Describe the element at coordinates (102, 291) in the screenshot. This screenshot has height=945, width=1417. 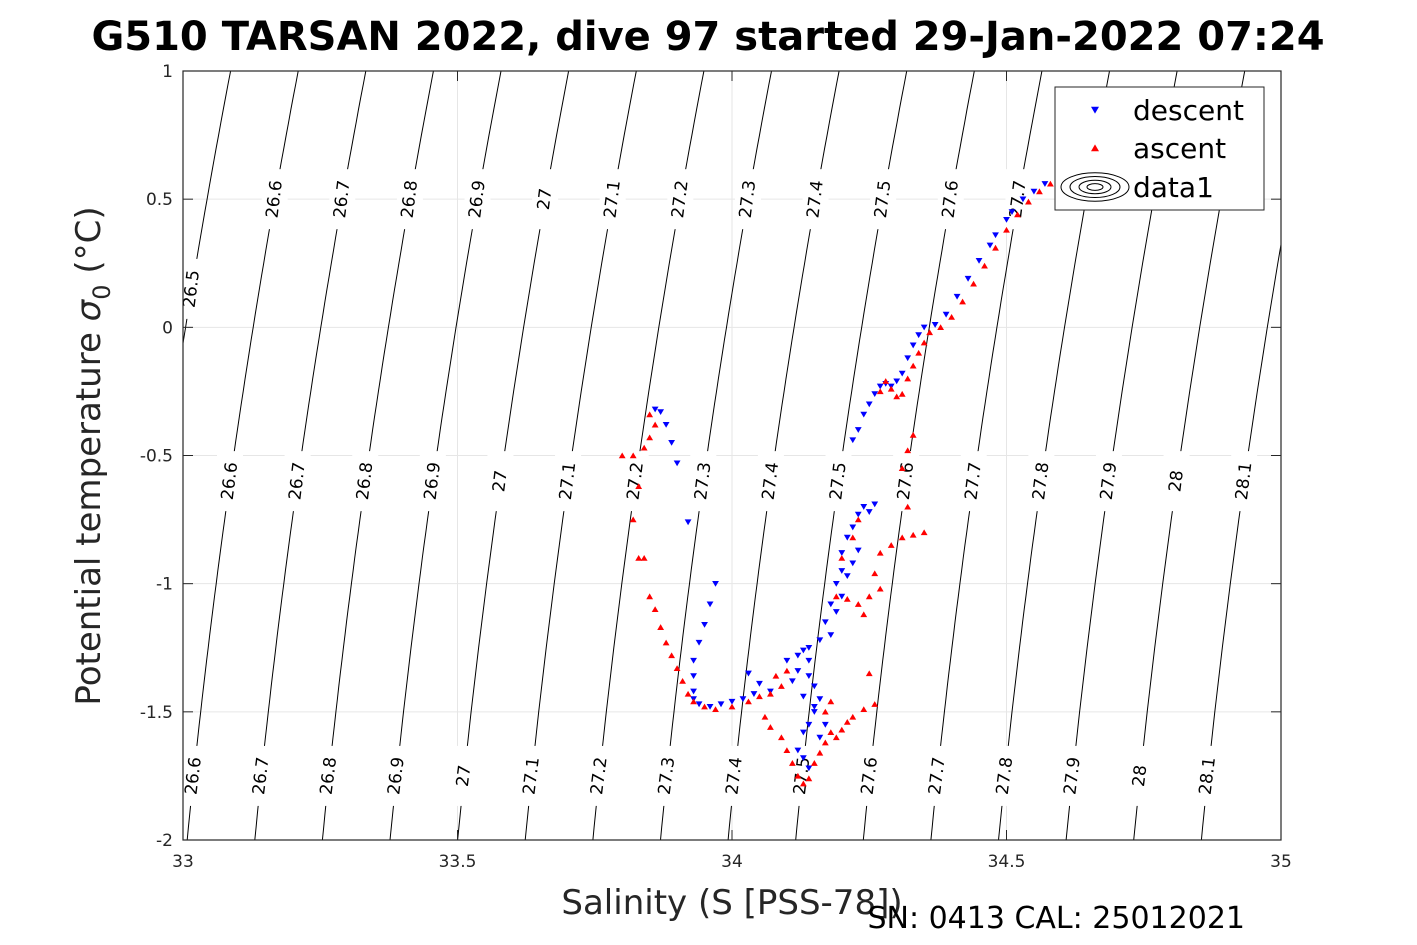
I see `y-axis-label-subscript: 0` at that location.